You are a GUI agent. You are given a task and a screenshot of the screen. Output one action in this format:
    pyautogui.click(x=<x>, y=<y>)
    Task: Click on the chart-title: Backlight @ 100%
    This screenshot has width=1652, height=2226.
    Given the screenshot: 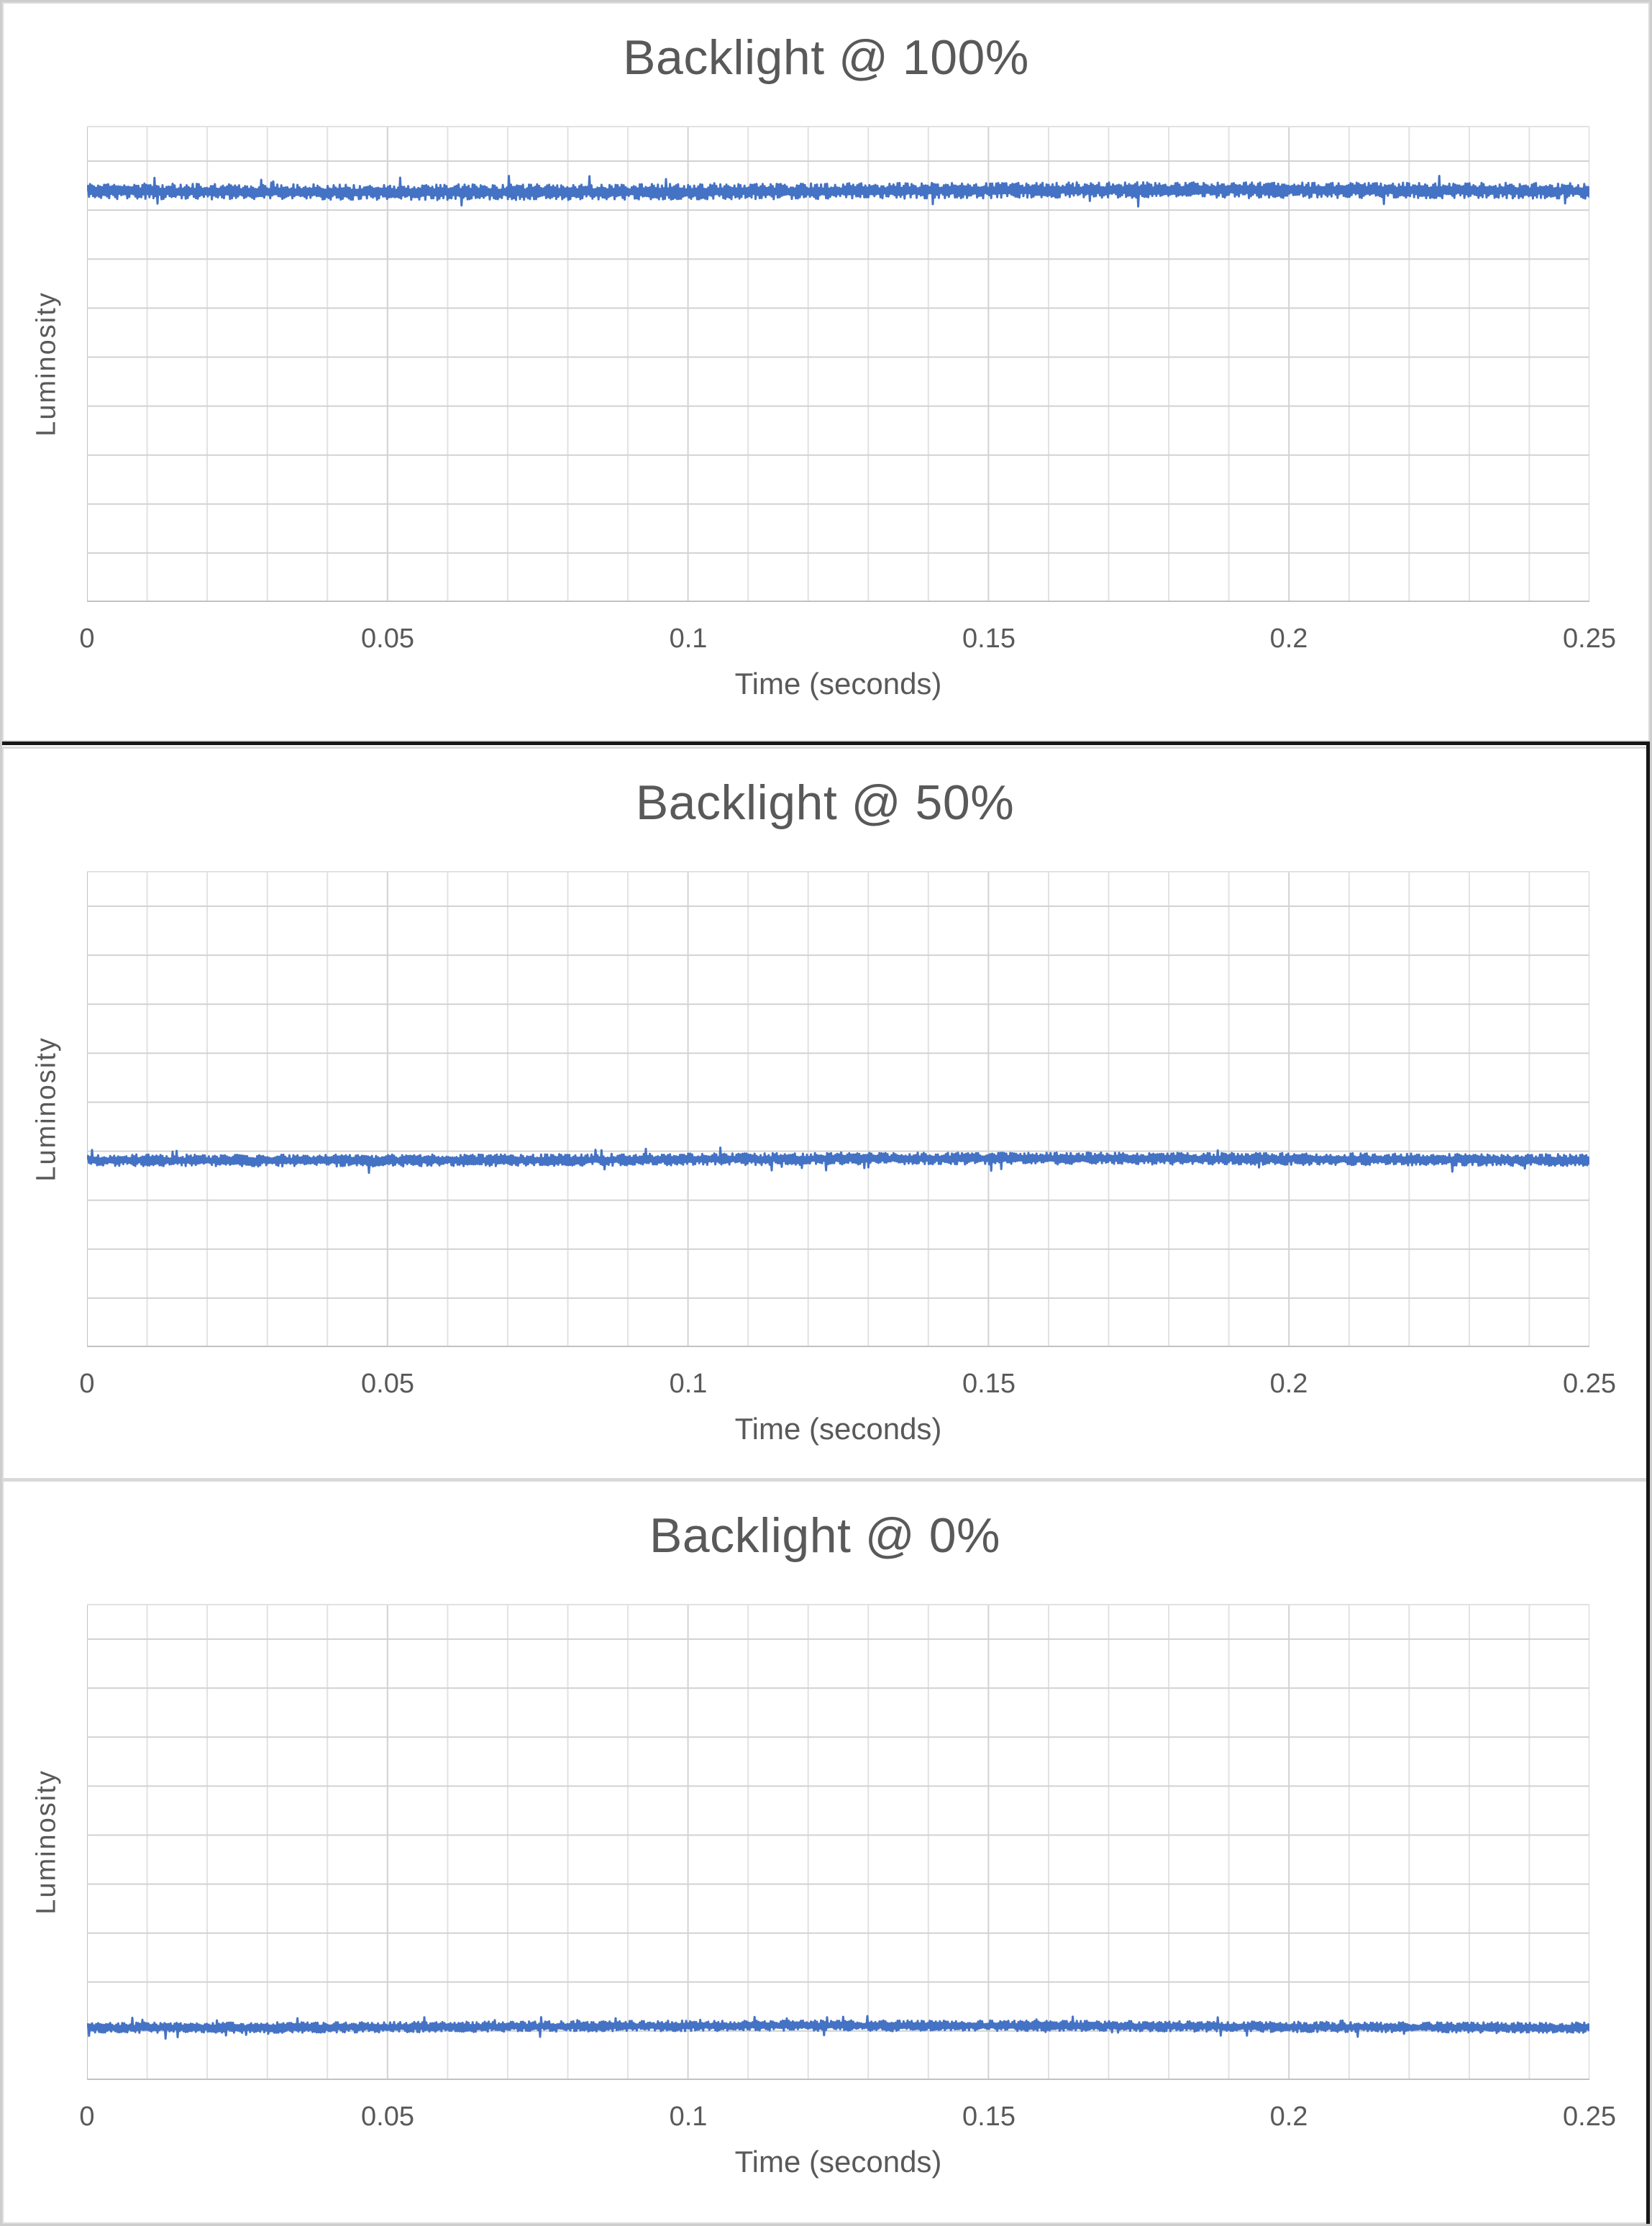 What is the action you would take?
    pyautogui.click(x=826, y=57)
    